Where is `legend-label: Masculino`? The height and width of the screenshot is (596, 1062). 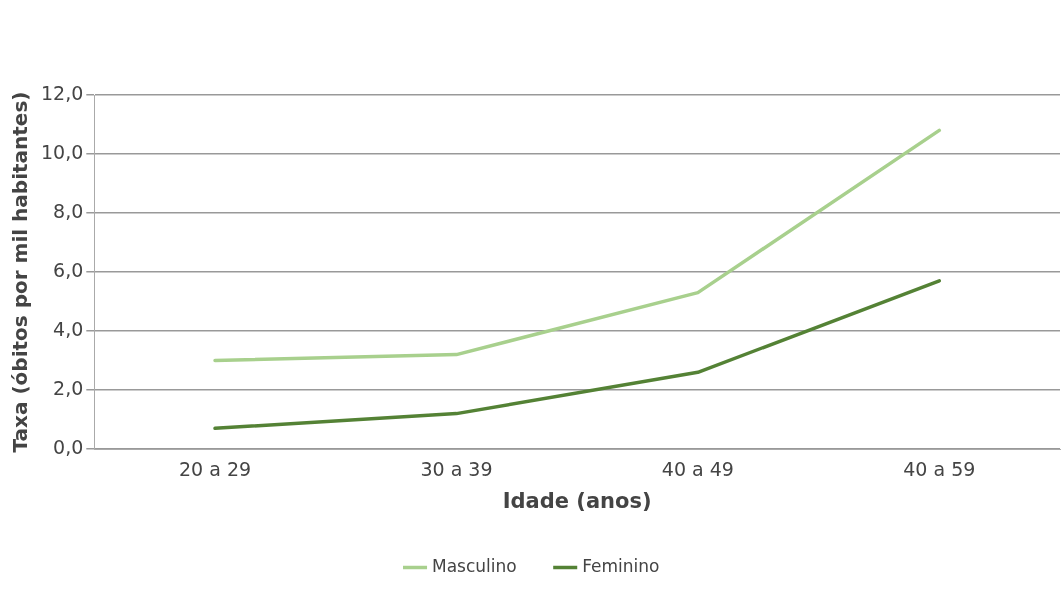 legend-label: Masculino is located at coordinates (474, 565).